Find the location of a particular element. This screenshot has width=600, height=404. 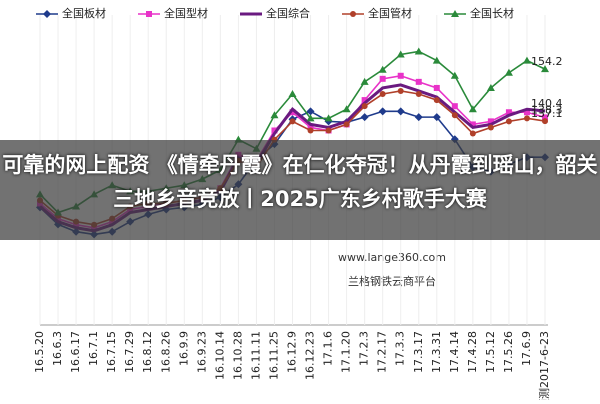

x-tick-label: 16.7.29 is located at coordinates (129, 352).